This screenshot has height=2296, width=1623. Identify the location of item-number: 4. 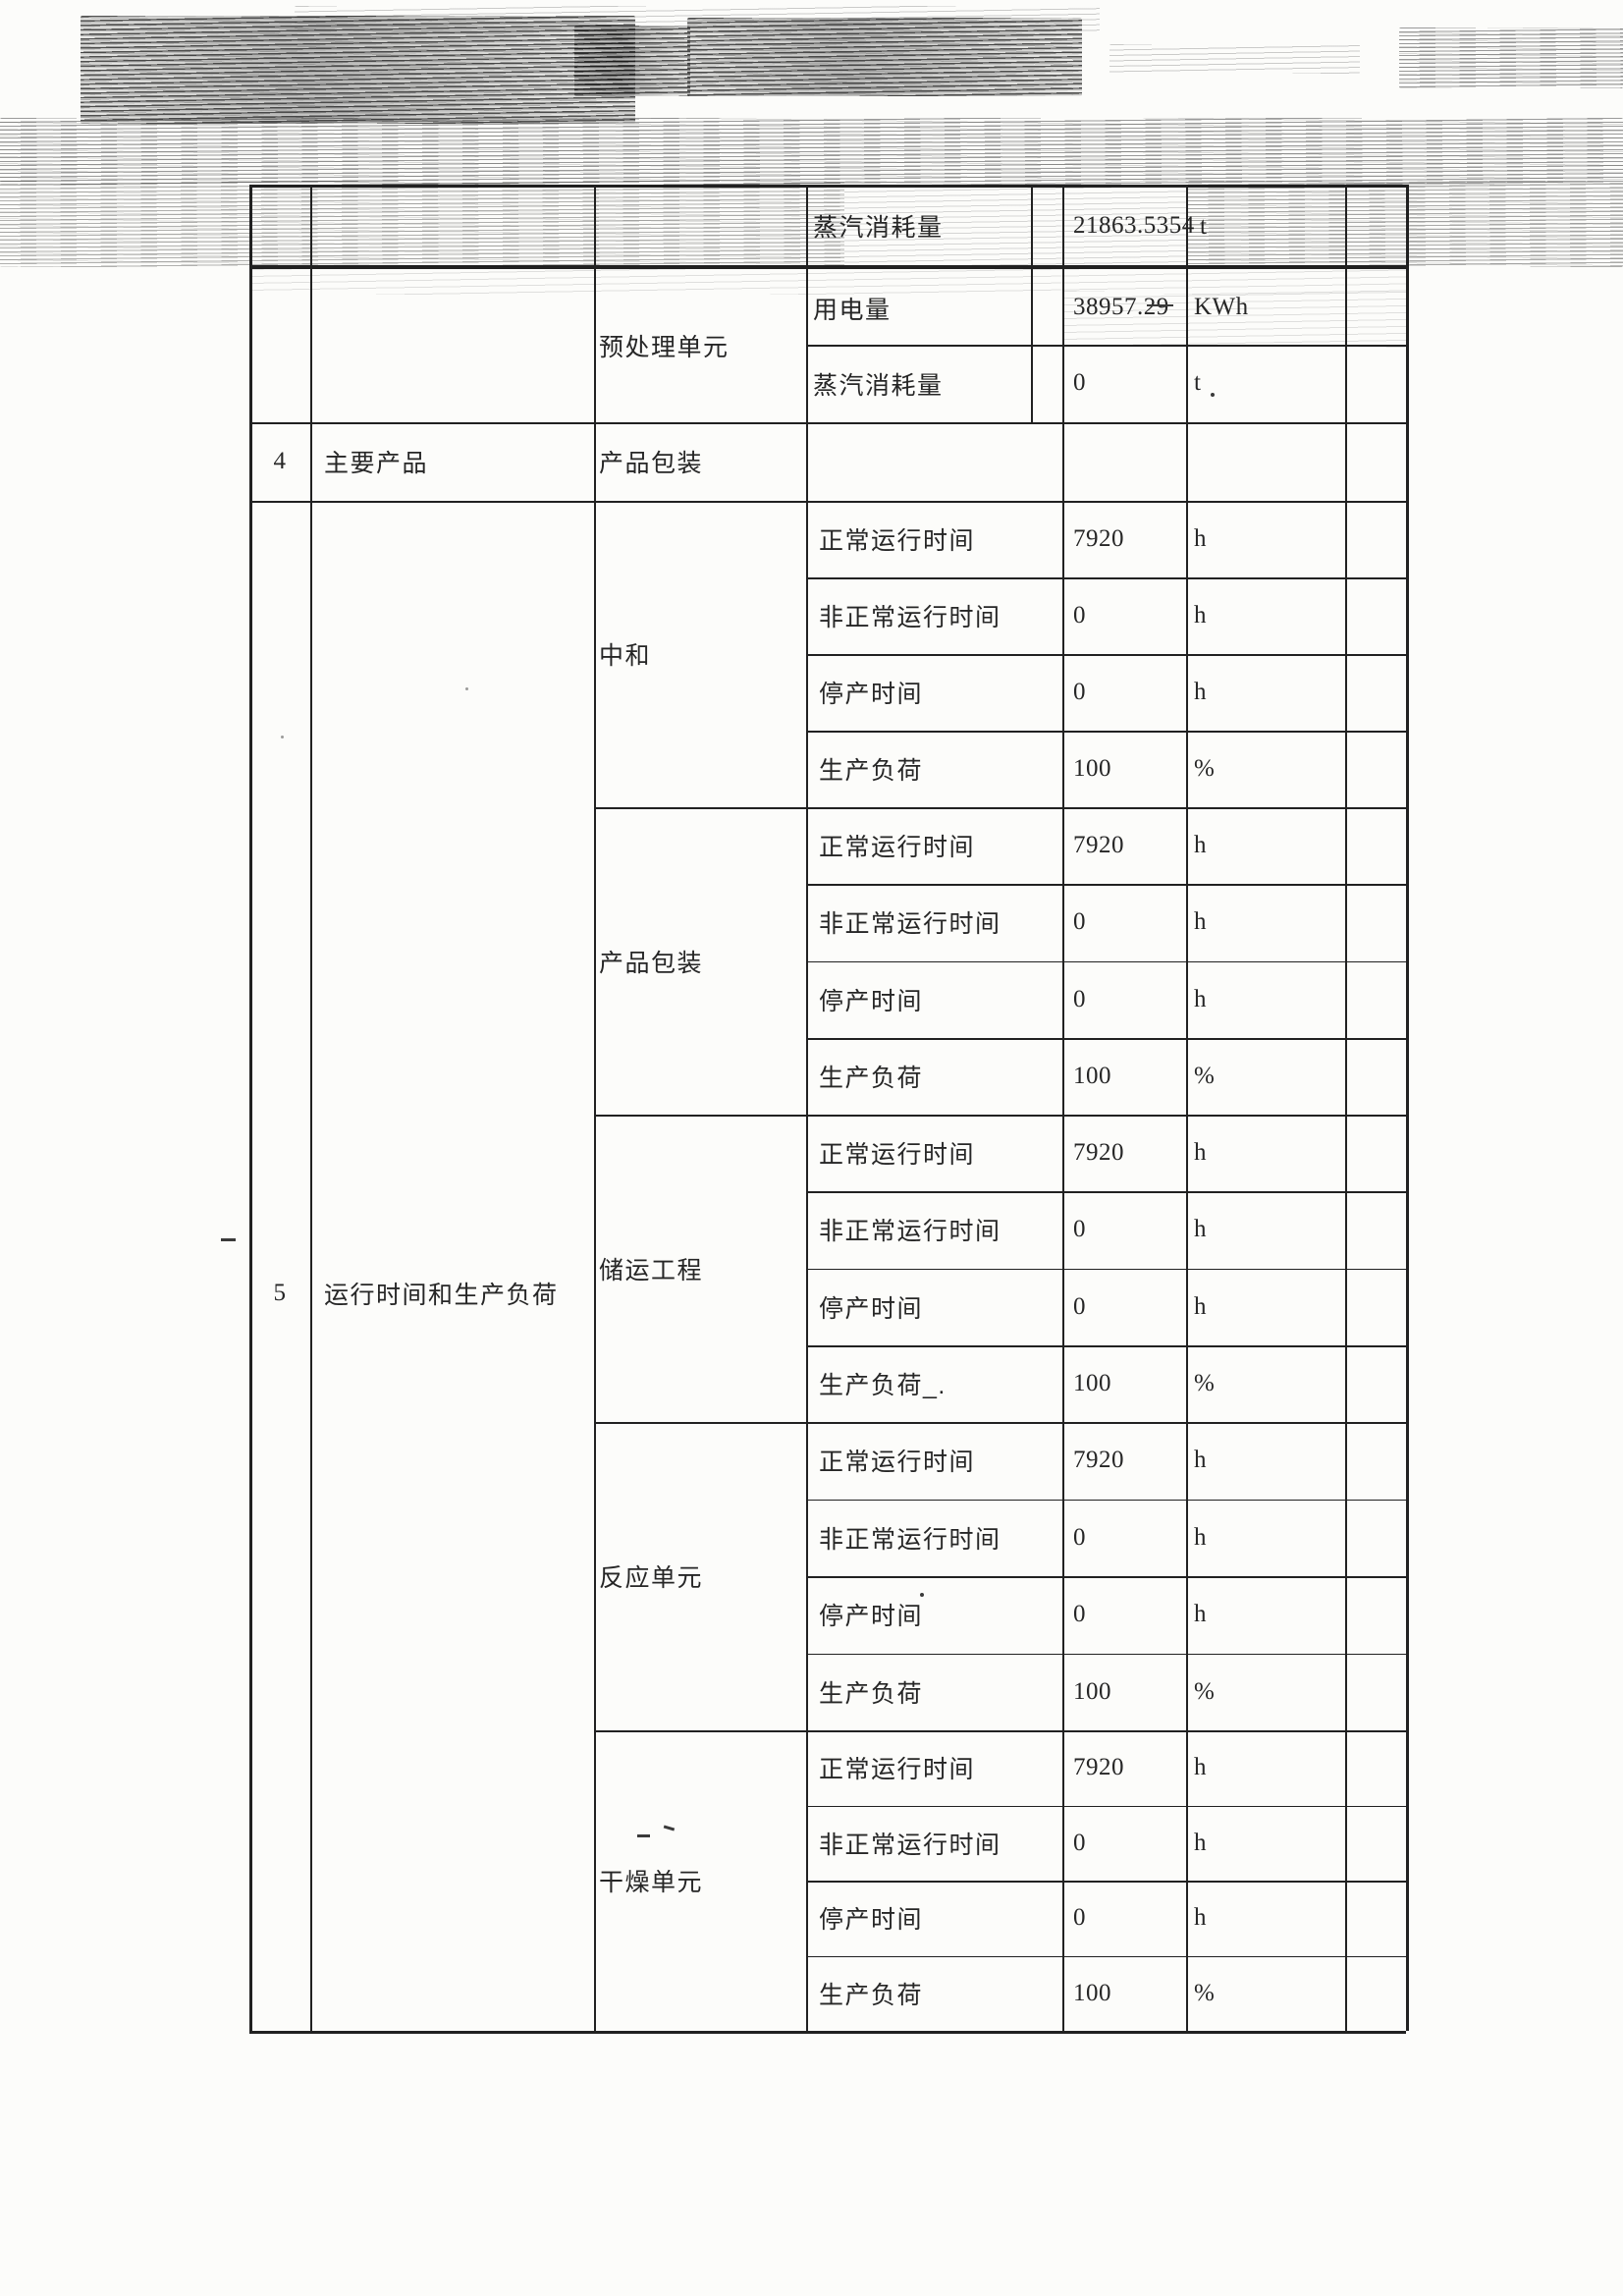
(280, 461).